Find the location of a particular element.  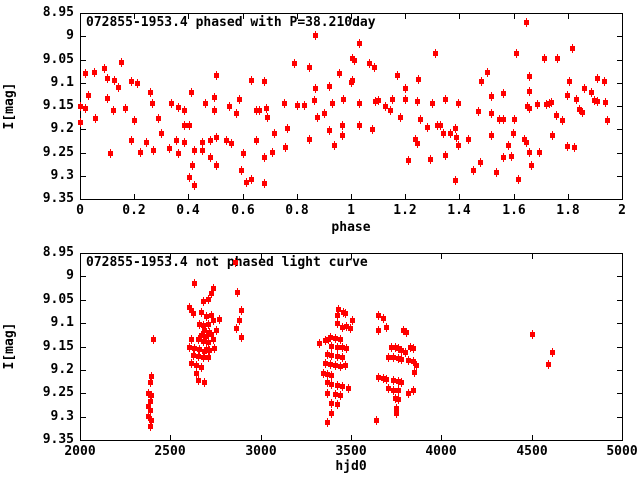

x-tick-label: 1 is located at coordinates (351, 210).